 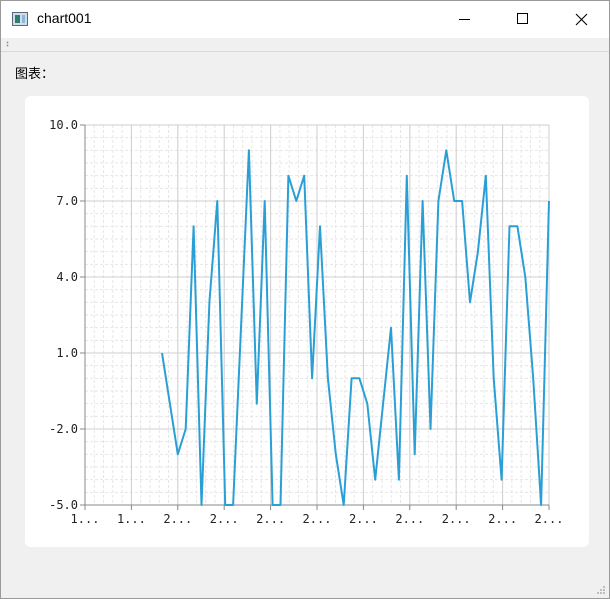 I want to click on y-tick-label: 4.0, so click(x=67, y=277).